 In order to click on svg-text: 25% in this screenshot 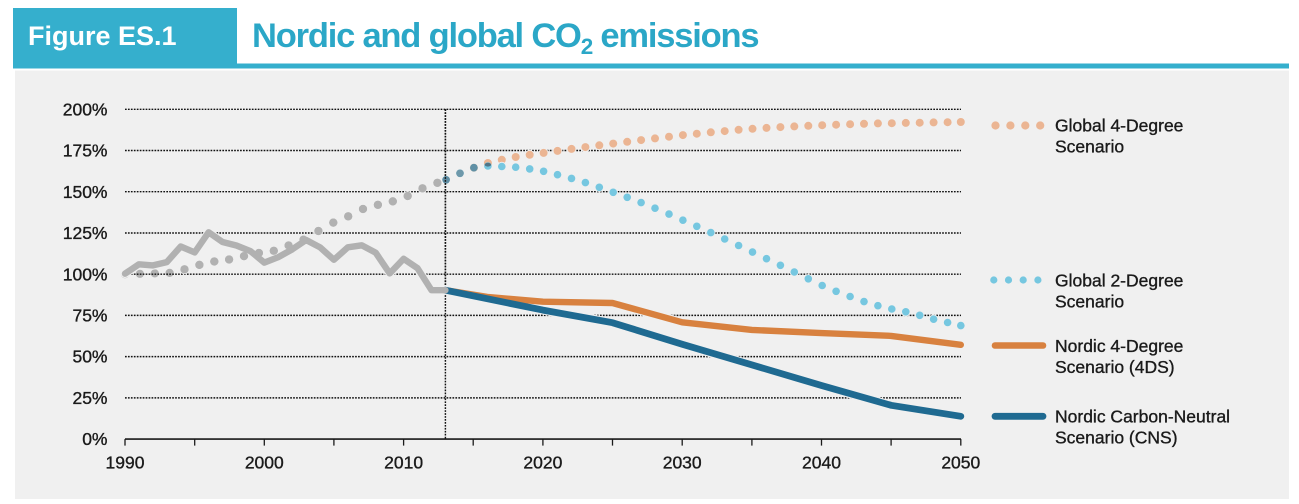, I will do `click(89, 398)`.